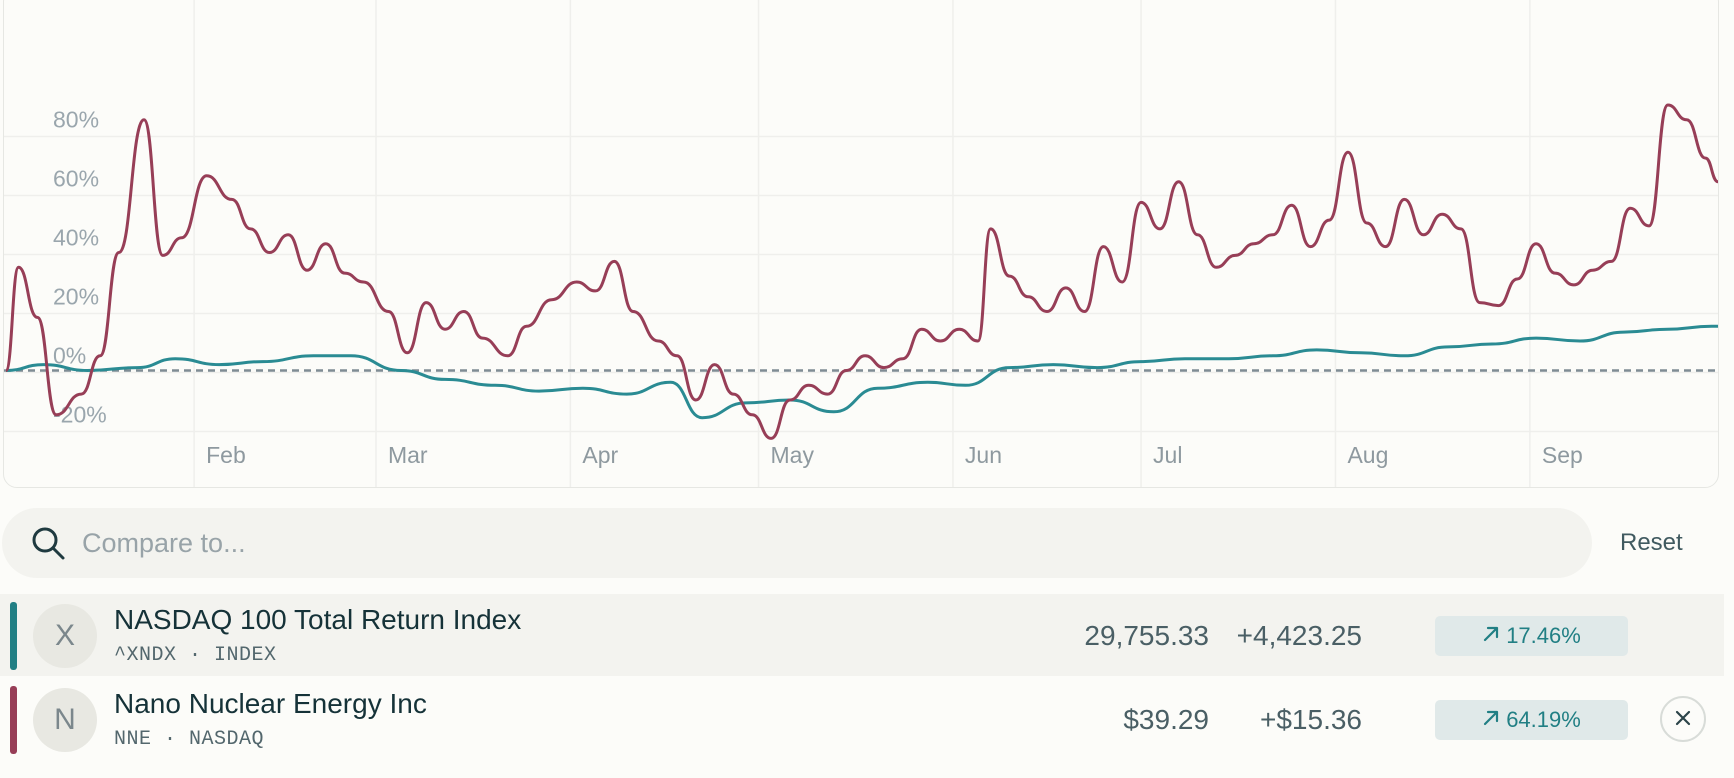 The height and width of the screenshot is (778, 1734). I want to click on avatar: X, so click(65, 636).